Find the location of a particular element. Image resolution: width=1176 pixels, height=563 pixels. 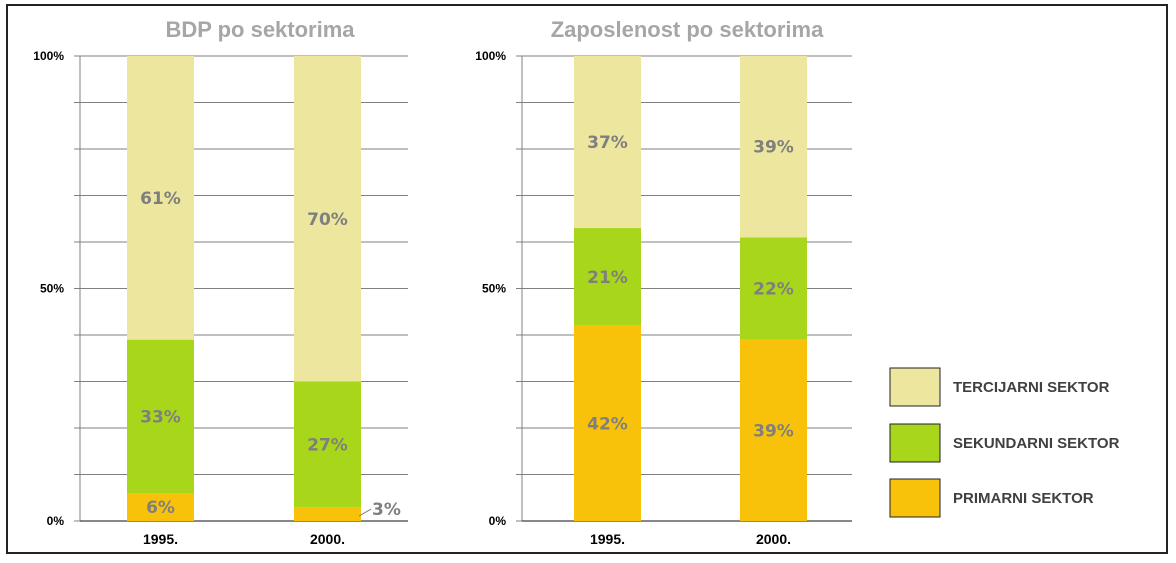

data-label: 61% is located at coordinates (160, 199).